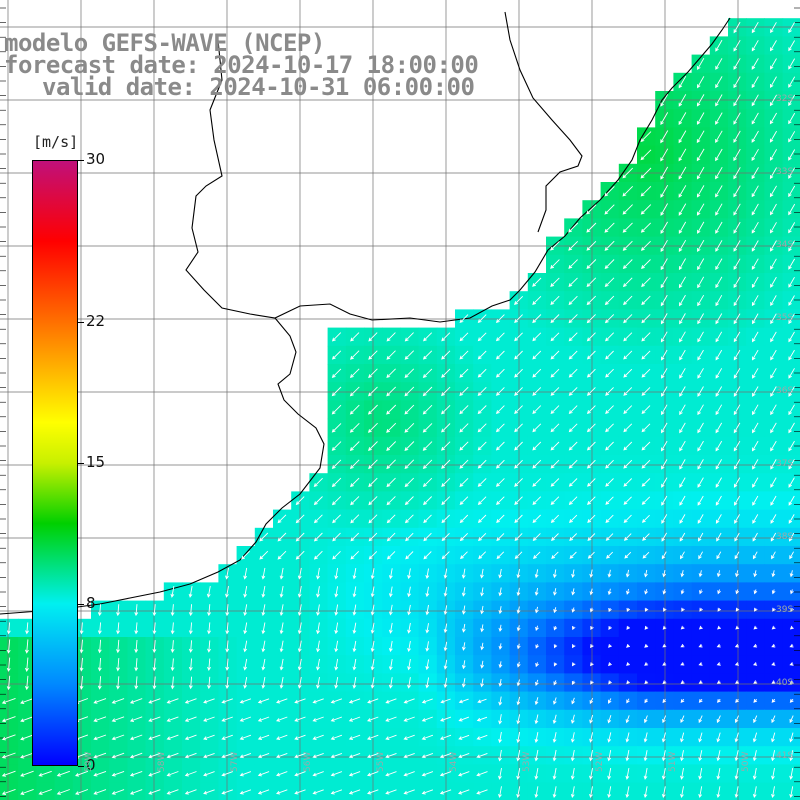 This screenshot has width=800, height=800. Describe the element at coordinates (454, 761) in the screenshot. I see `longitude-label: 54W` at that location.